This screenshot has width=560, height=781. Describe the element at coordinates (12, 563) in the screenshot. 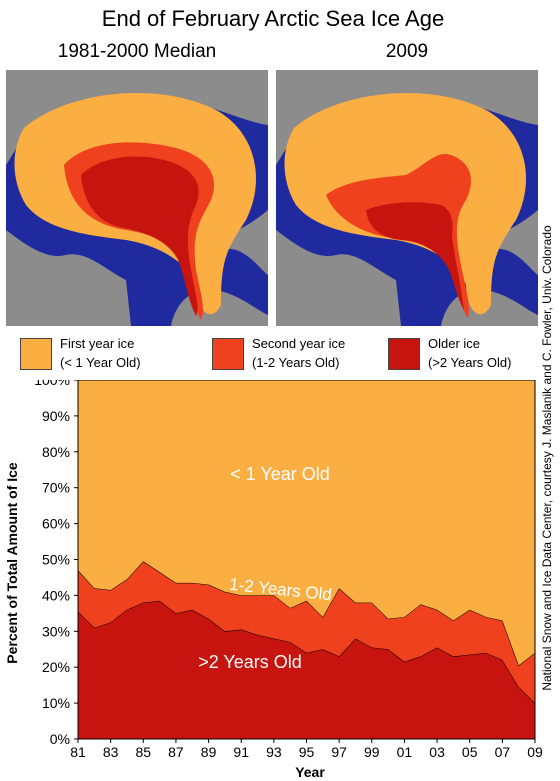

I see `y-axis-label: Percent of Total Amount of Ice` at that location.